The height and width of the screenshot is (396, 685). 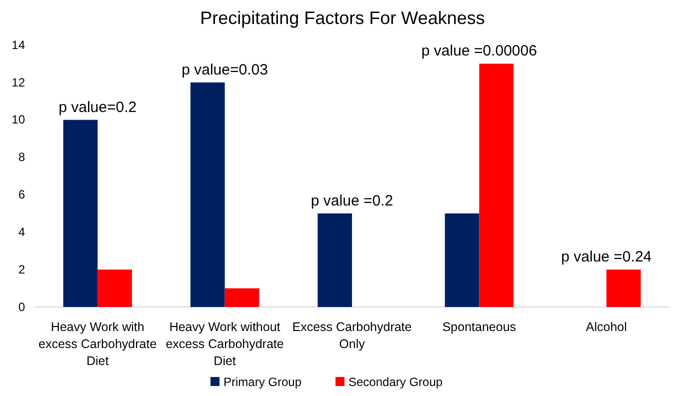 What do you see at coordinates (22, 269) in the screenshot?
I see `y-tick-label: 2` at bounding box center [22, 269].